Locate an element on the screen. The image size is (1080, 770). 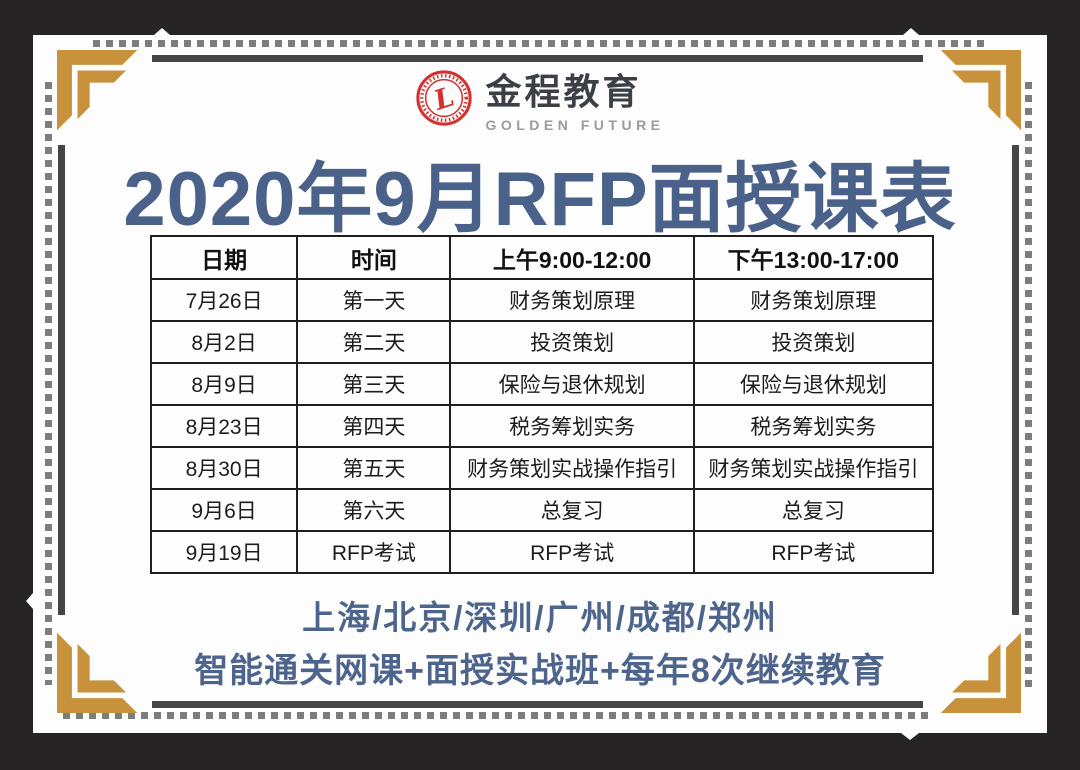
schedule-cell: 8月23日 is located at coordinates (224, 426).